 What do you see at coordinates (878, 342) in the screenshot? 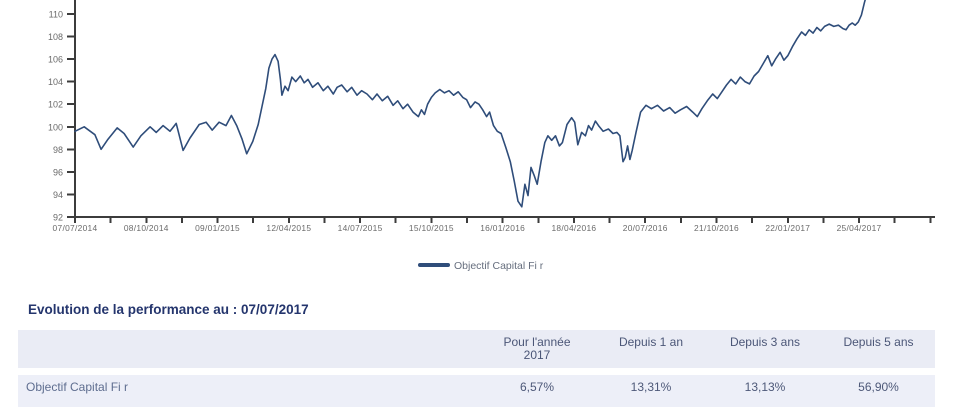
I see `header-cell-5y: Depuis 5 ans` at bounding box center [878, 342].